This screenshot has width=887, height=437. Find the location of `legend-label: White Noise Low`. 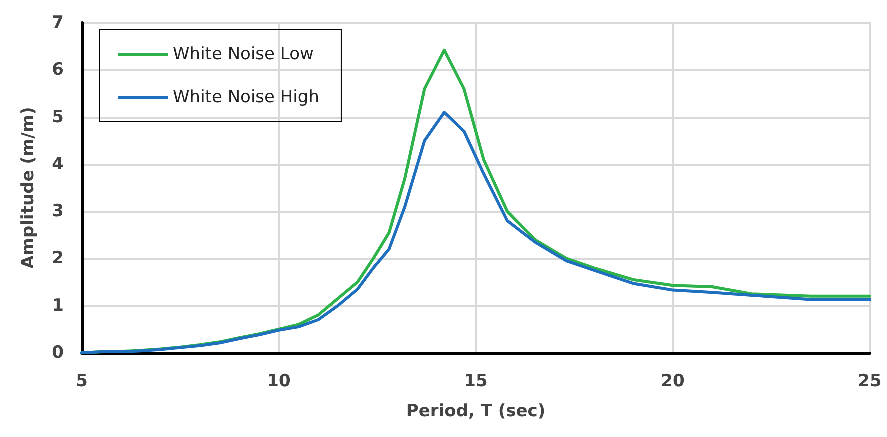

legend-label: White Noise Low is located at coordinates (243, 54).